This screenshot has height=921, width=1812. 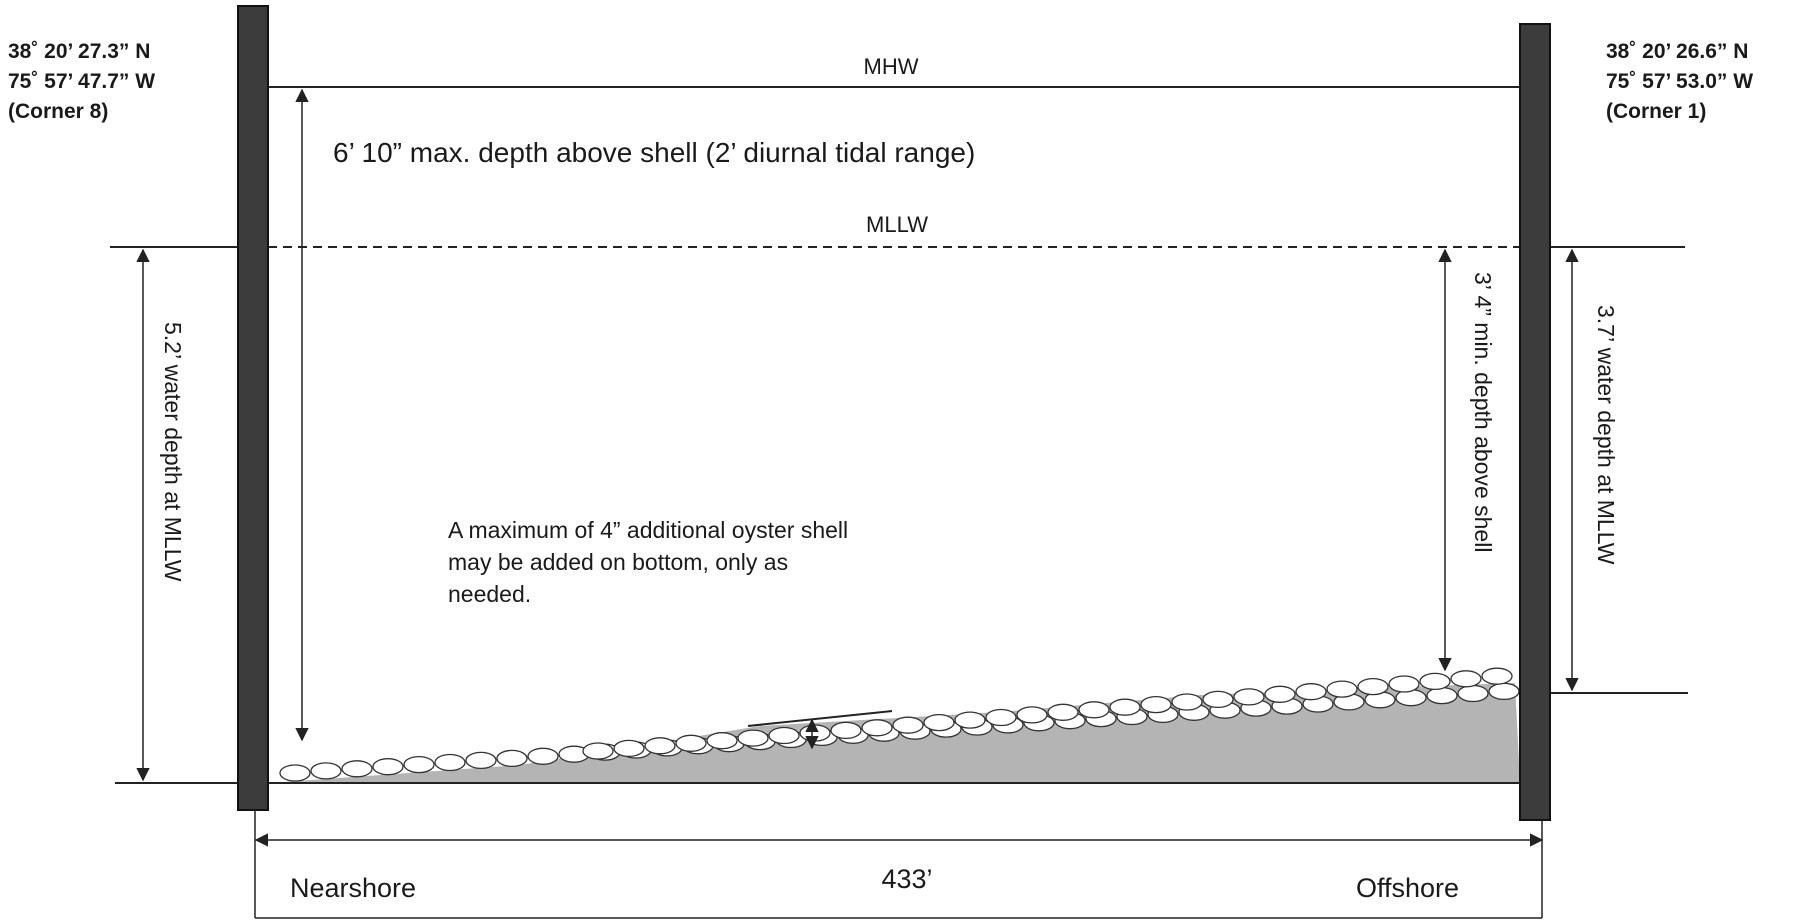 I want to click on right-corner: (Corner 1), so click(x=1656, y=111).